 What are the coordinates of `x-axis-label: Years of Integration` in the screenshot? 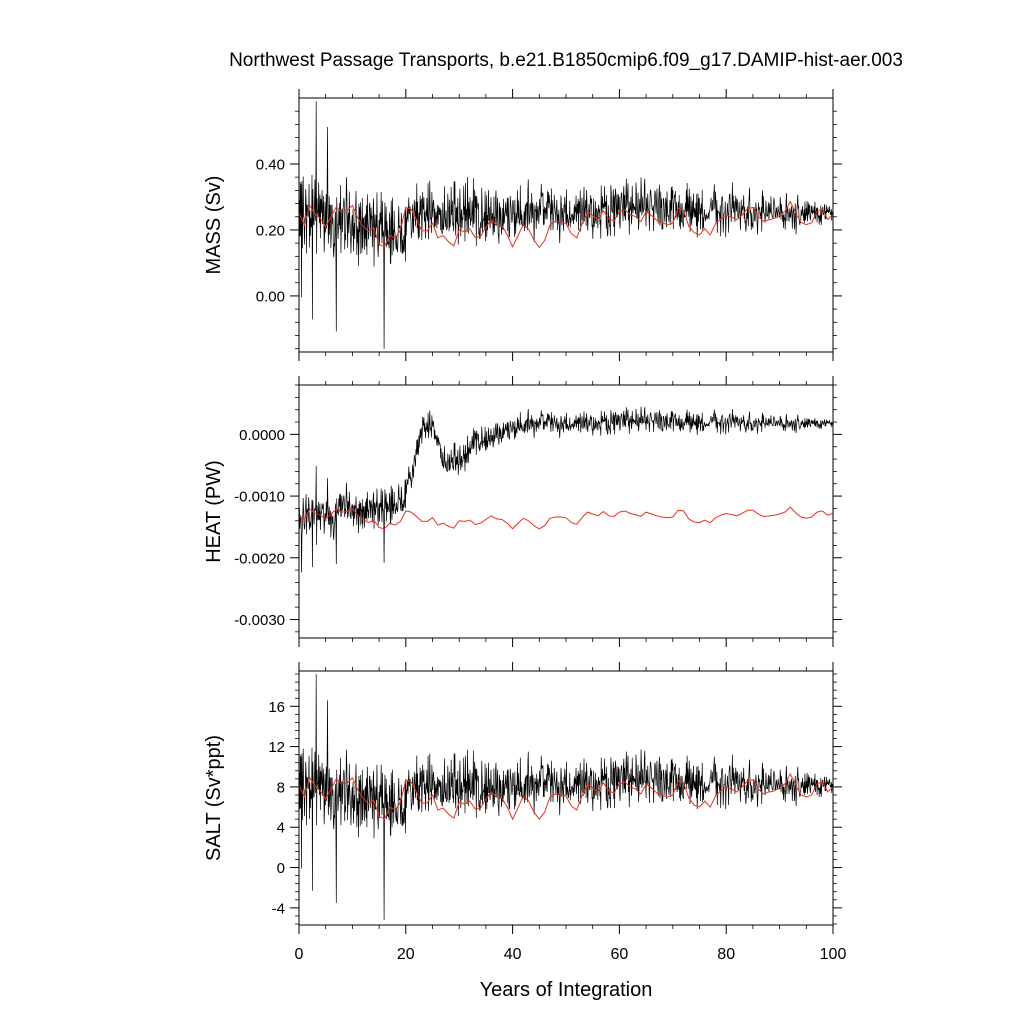 It's located at (566, 990).